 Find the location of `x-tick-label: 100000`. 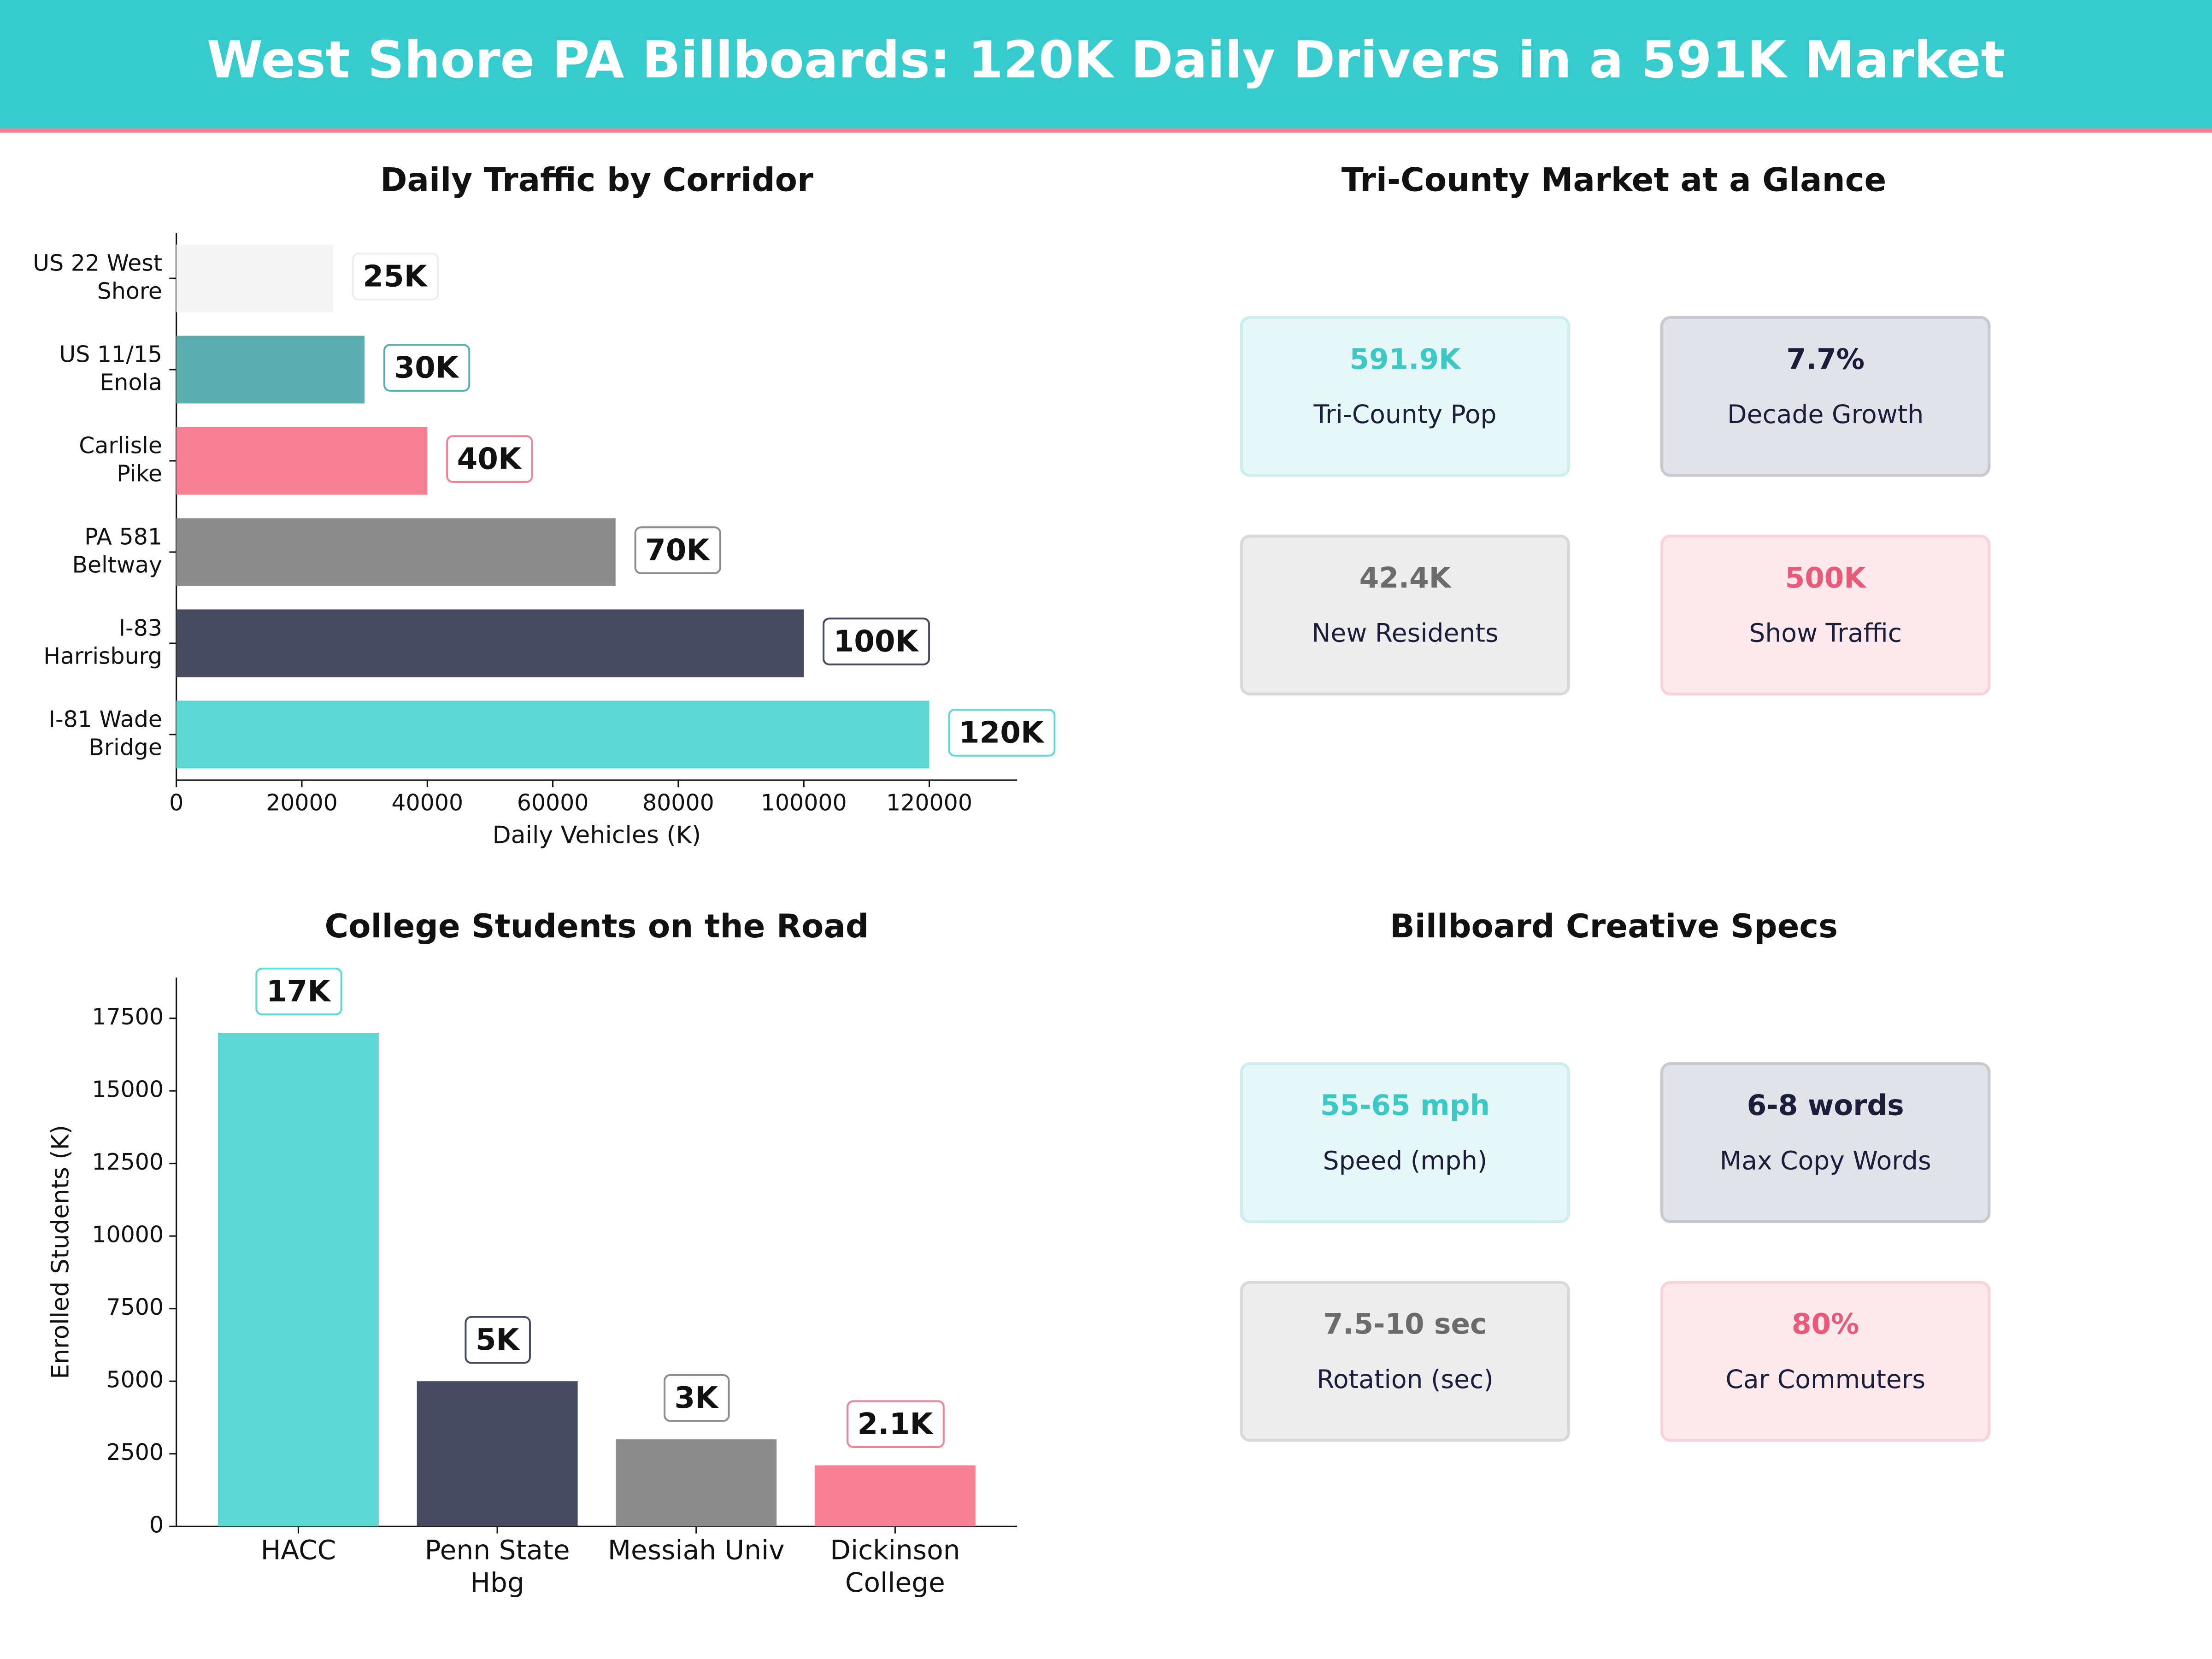

x-tick-label: 100000 is located at coordinates (804, 802).